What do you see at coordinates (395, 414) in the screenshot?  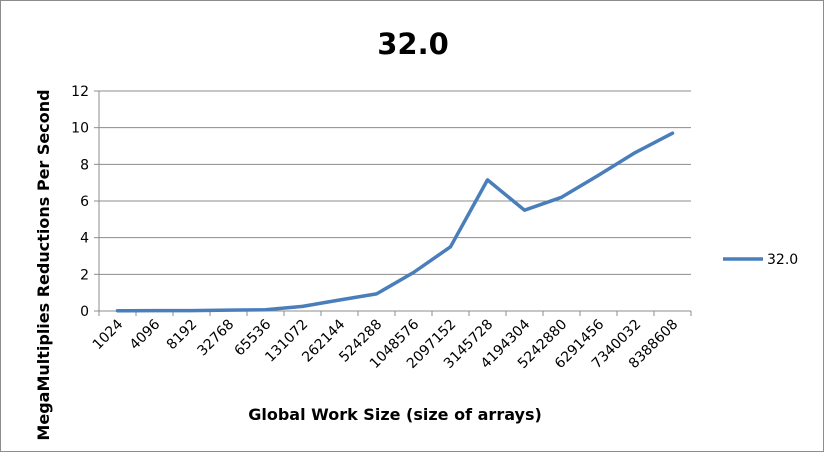 I see `x-axis-title: Global Work Size (size of arrays)` at bounding box center [395, 414].